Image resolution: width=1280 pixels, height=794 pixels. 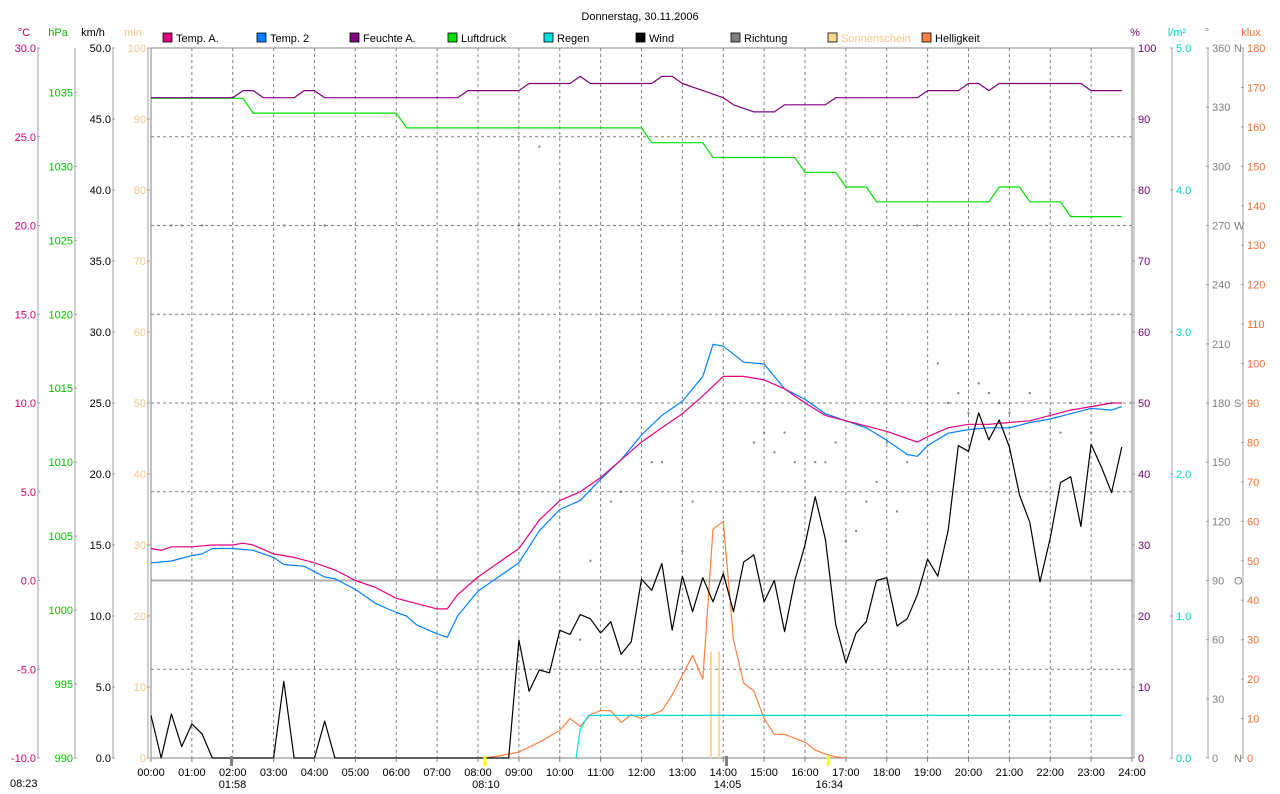 What do you see at coordinates (1144, 617) in the screenshot?
I see `tick-label-humidity: 20` at bounding box center [1144, 617].